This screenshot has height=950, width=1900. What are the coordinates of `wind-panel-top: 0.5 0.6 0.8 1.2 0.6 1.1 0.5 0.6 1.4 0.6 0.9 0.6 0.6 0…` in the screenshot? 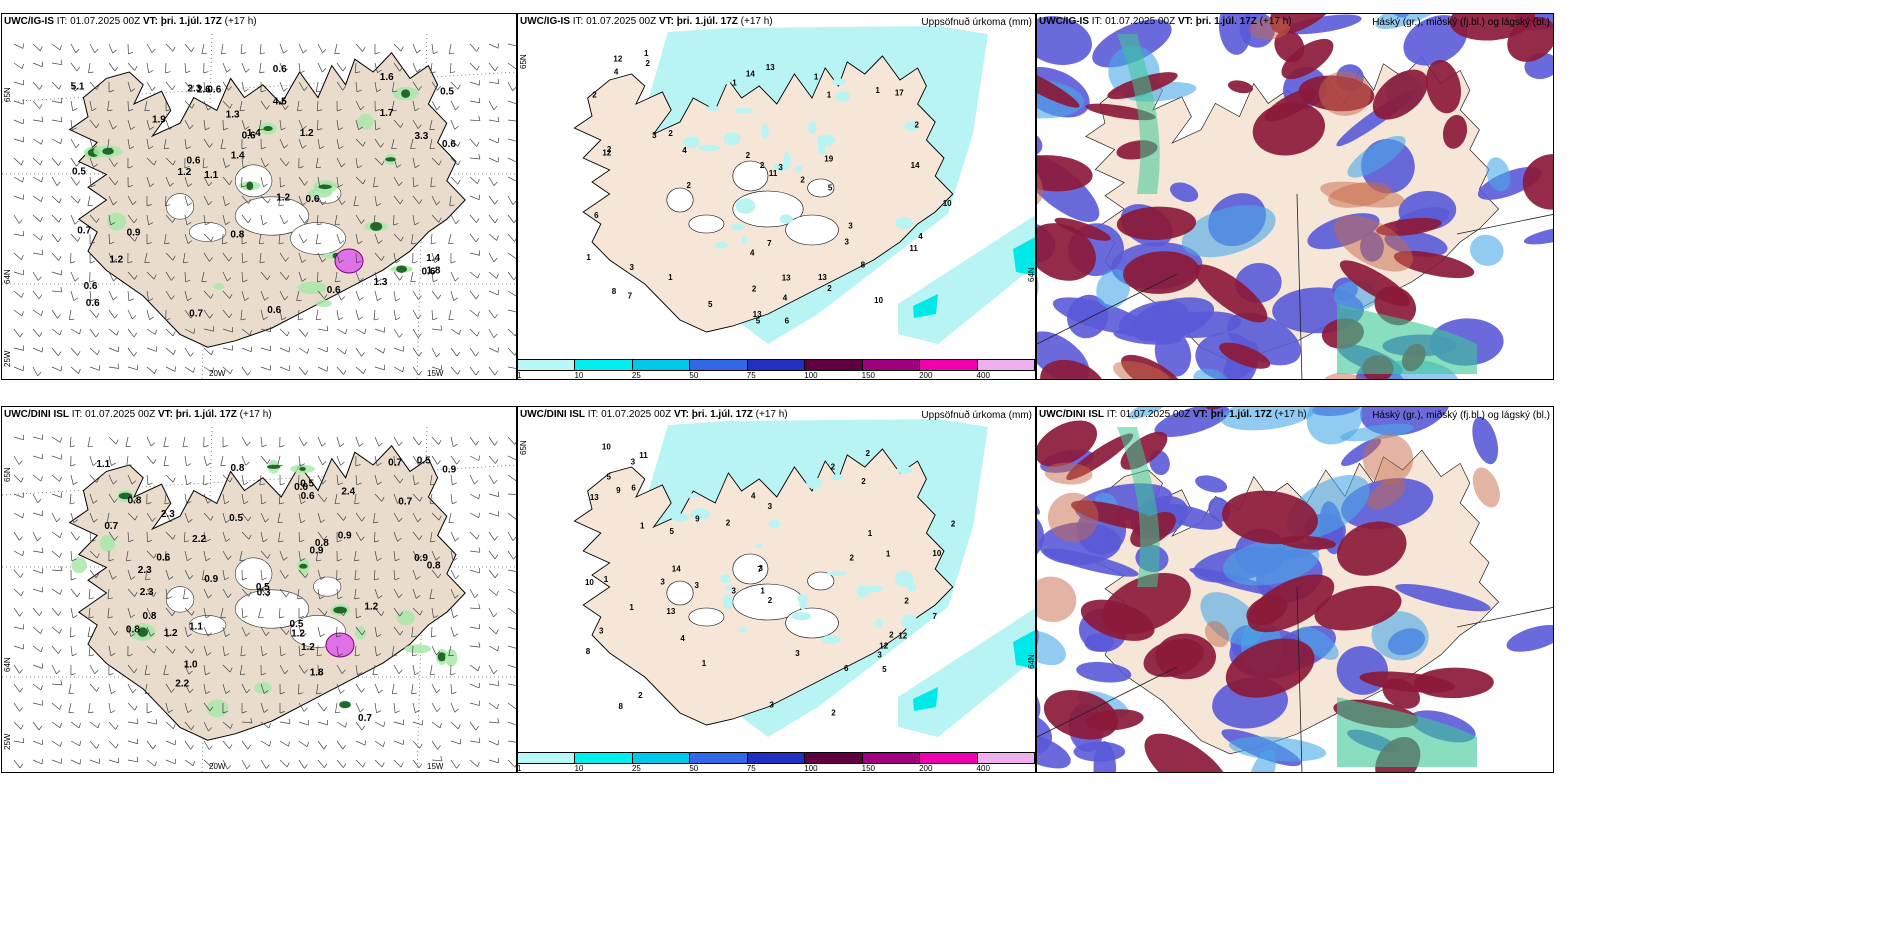 It's located at (259, 196).